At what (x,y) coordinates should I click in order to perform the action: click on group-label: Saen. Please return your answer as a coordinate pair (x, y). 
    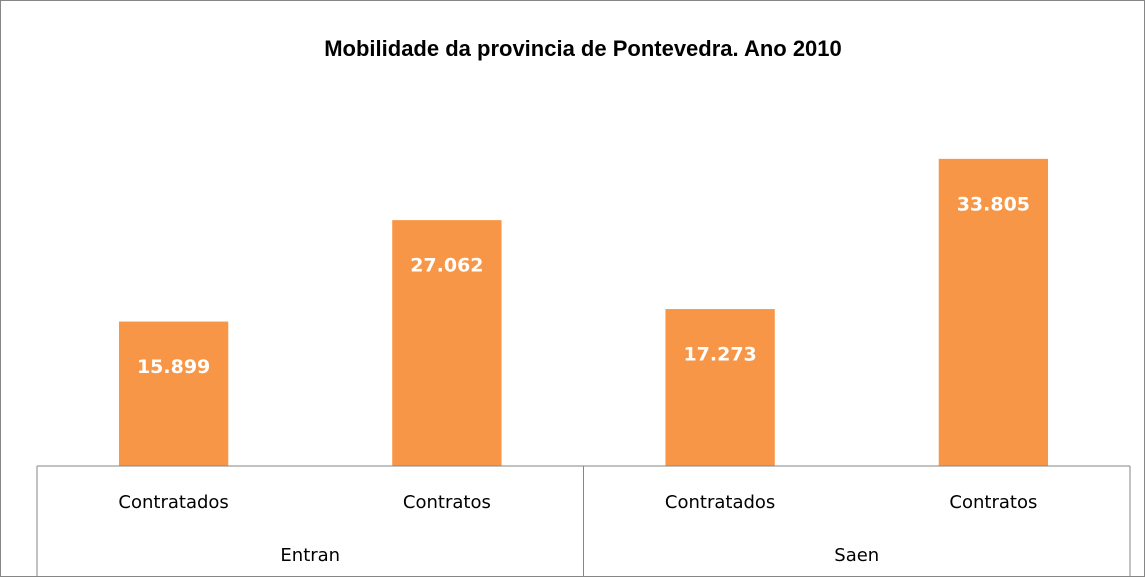
    Looking at the image, I should click on (856, 555).